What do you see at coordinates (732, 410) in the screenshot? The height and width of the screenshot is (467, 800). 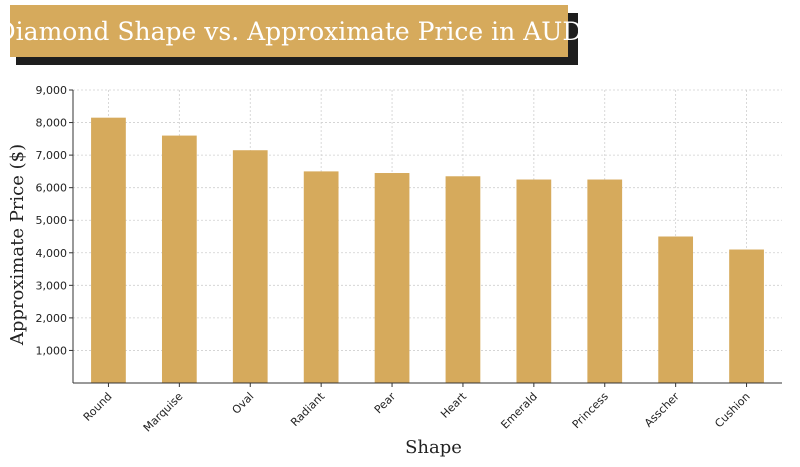 I see `x-tick-label: Cushion` at bounding box center [732, 410].